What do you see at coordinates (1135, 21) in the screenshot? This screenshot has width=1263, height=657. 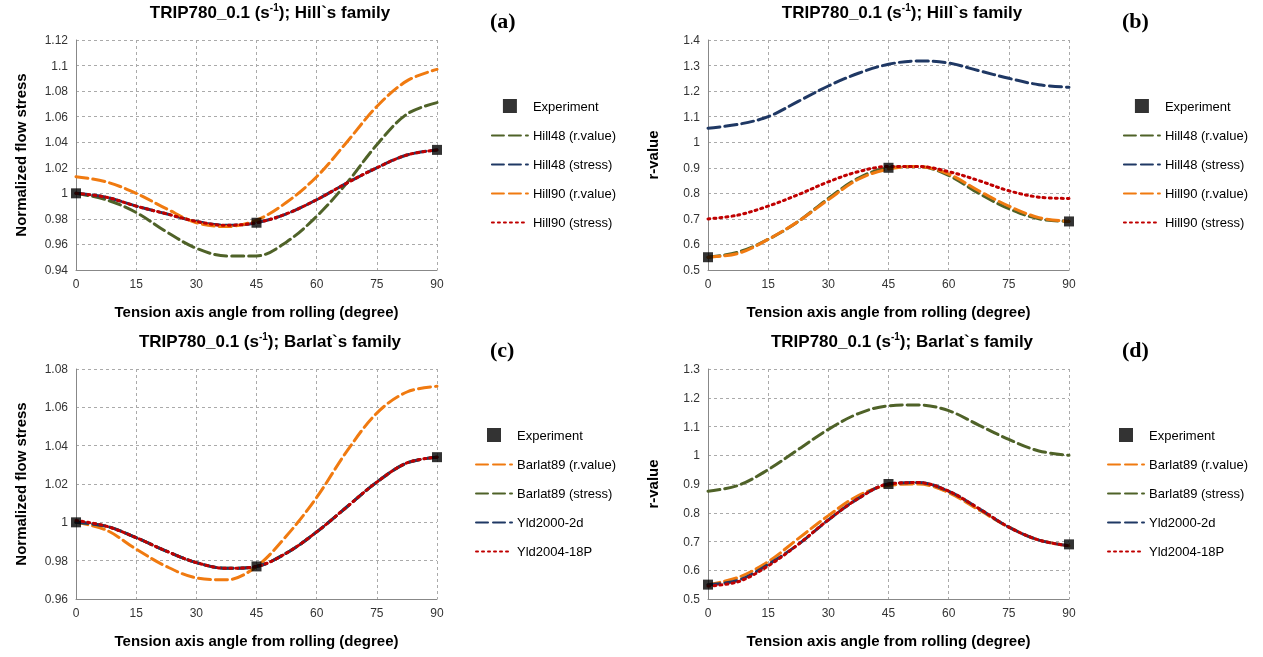 I see `text: (b)` at bounding box center [1135, 21].